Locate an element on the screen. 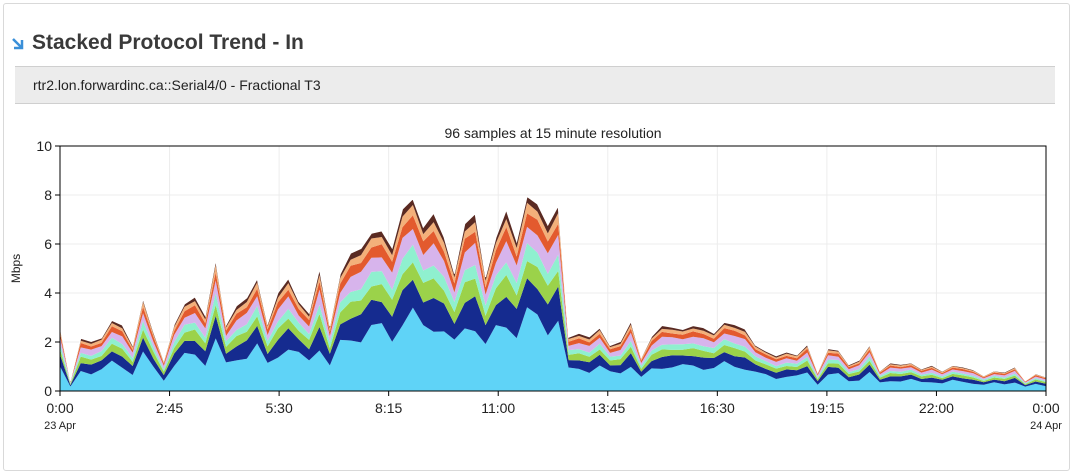 This screenshot has height=476, width=1075. x-tick-date-label: 23 Apr is located at coordinates (60, 426).